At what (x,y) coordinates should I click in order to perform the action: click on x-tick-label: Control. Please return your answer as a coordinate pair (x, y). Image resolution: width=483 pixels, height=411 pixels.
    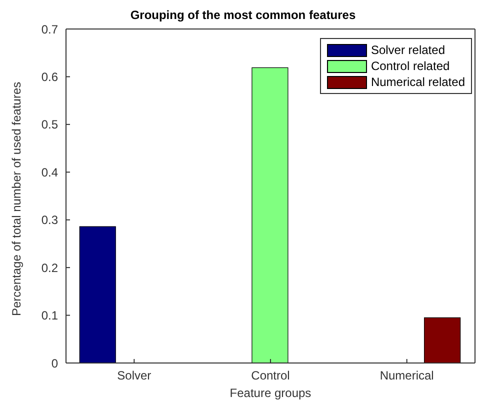
    Looking at the image, I should click on (270, 375).